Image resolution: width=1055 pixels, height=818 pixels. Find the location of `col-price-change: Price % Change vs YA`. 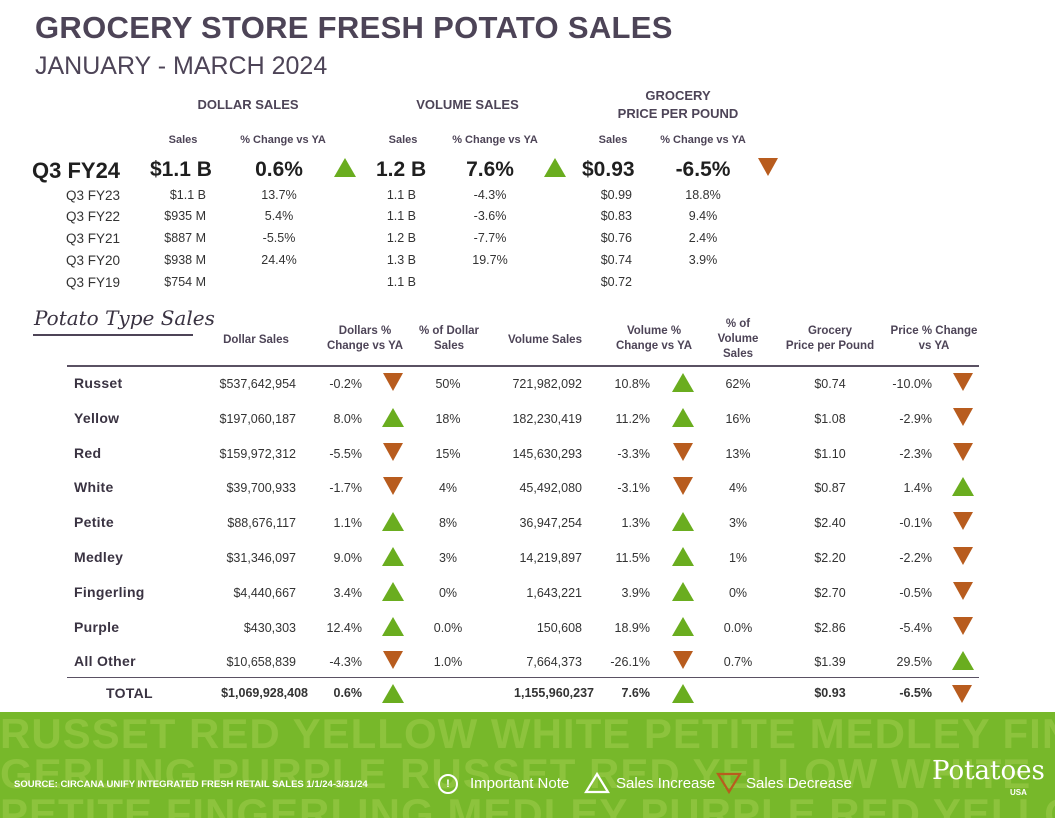

col-price-change: Price % Change vs YA is located at coordinates (934, 339).